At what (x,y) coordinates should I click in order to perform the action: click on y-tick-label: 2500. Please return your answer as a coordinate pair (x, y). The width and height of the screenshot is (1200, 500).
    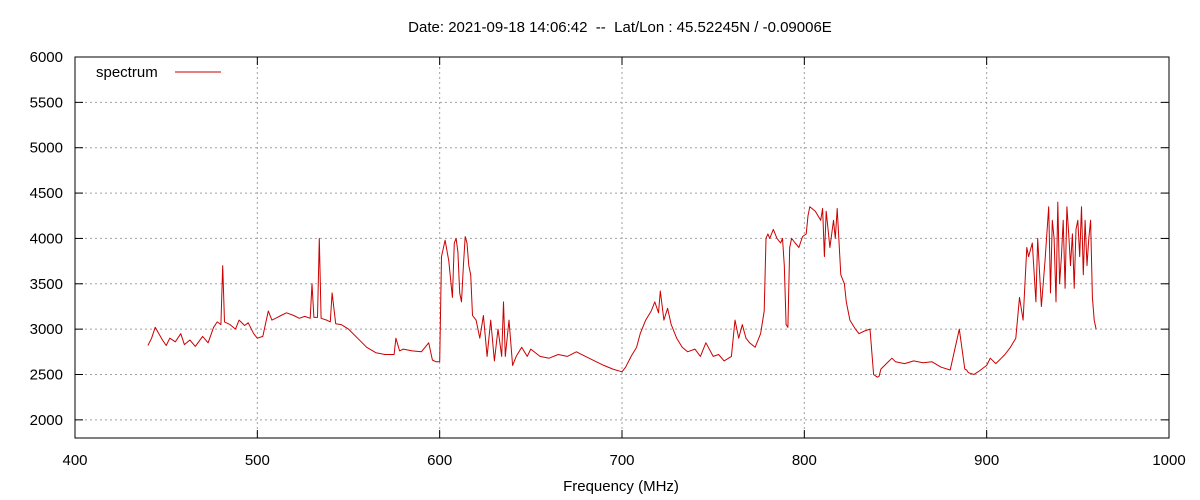
    Looking at the image, I should click on (46, 375).